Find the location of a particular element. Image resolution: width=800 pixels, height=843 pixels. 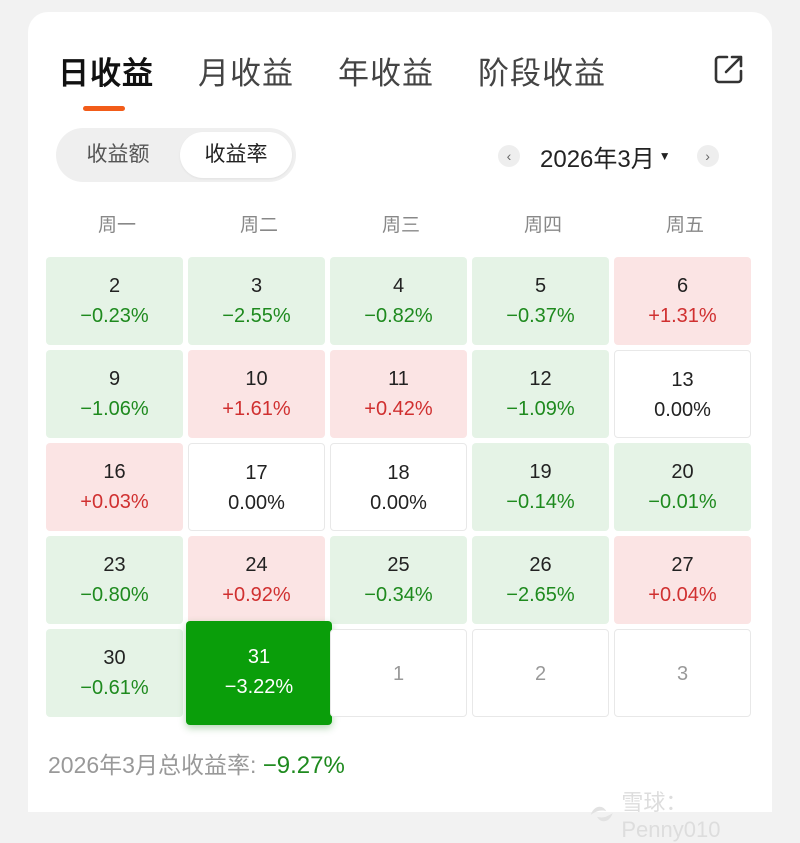

calendar-day: 12 −1.09% is located at coordinates (540, 394).